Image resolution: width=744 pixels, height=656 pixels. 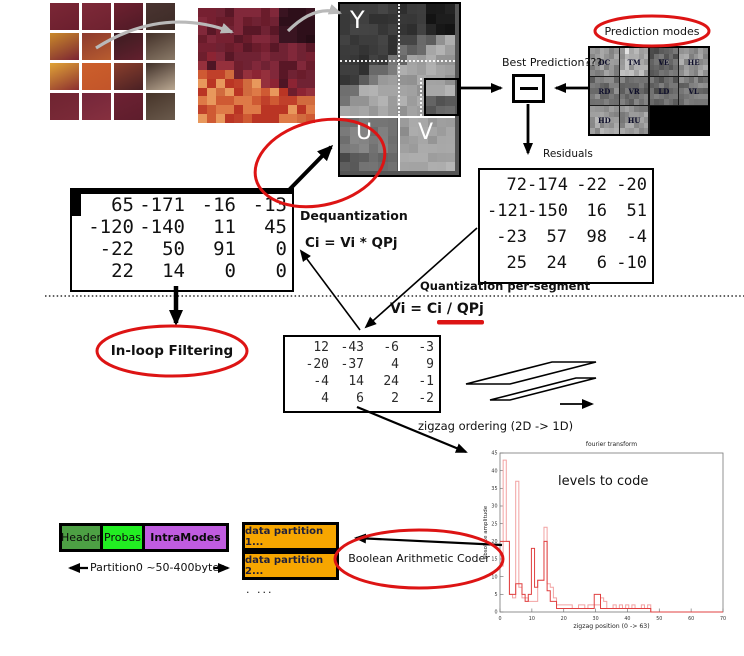 I want to click on matrix-row: -4 14 24 -1, so click(x=362, y=381).